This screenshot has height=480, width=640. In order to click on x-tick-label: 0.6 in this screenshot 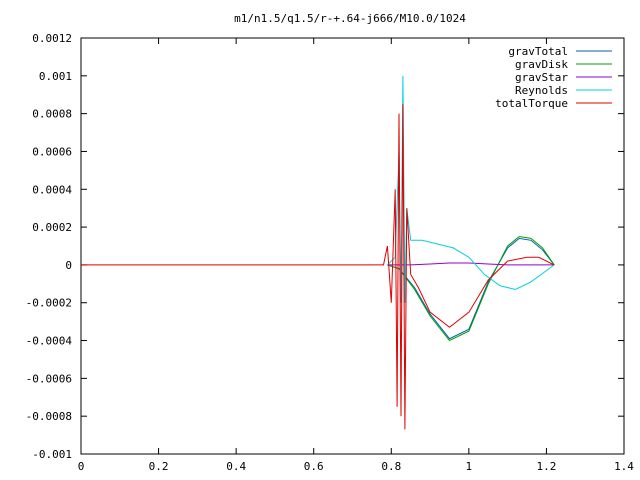, I will do `click(314, 466)`.